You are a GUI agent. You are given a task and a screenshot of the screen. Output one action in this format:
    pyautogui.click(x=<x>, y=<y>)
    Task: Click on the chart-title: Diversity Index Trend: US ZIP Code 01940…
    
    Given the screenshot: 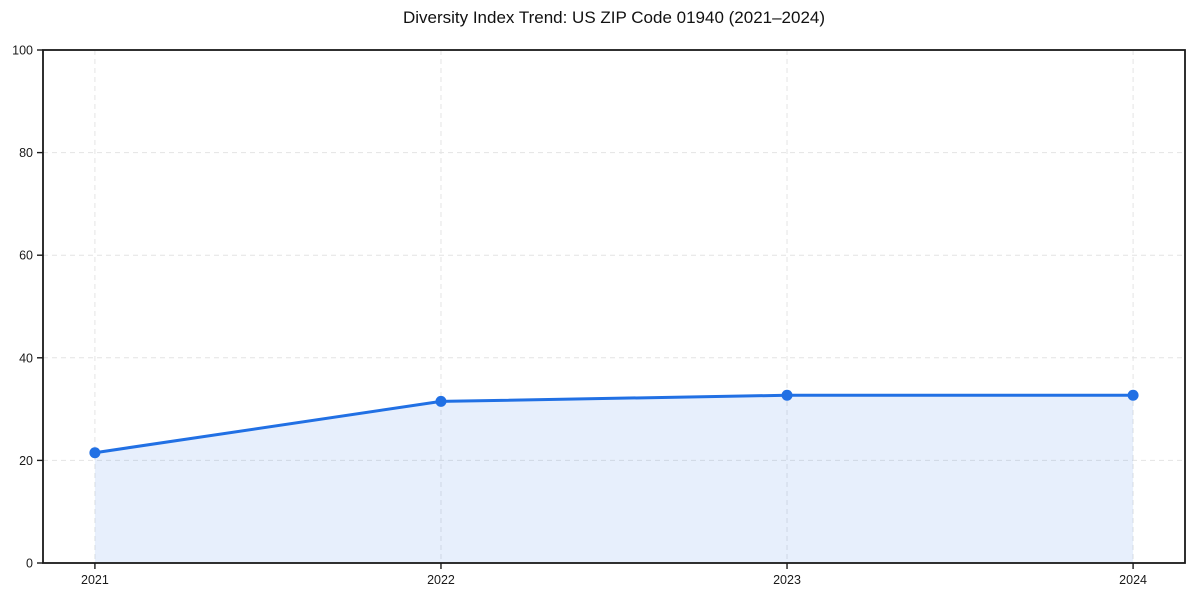 What is the action you would take?
    pyautogui.click(x=614, y=17)
    